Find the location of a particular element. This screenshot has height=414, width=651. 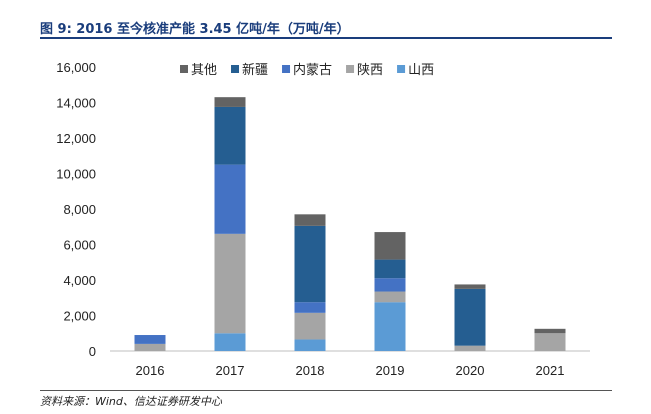

legend-label: 陕西 is located at coordinates (370, 70).